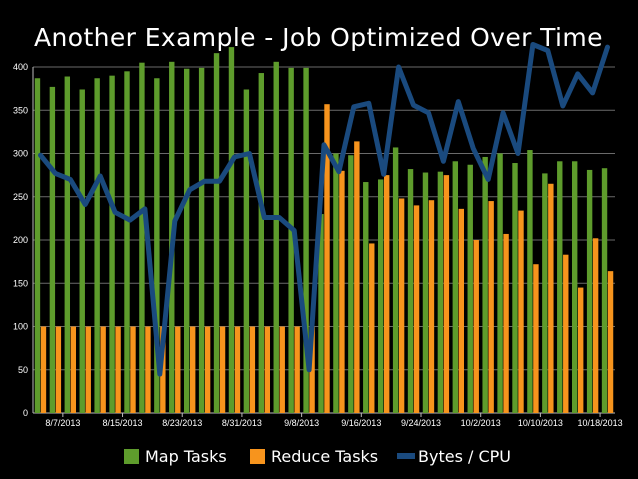  I want to click on y-tick-label: 400, so click(20, 67).